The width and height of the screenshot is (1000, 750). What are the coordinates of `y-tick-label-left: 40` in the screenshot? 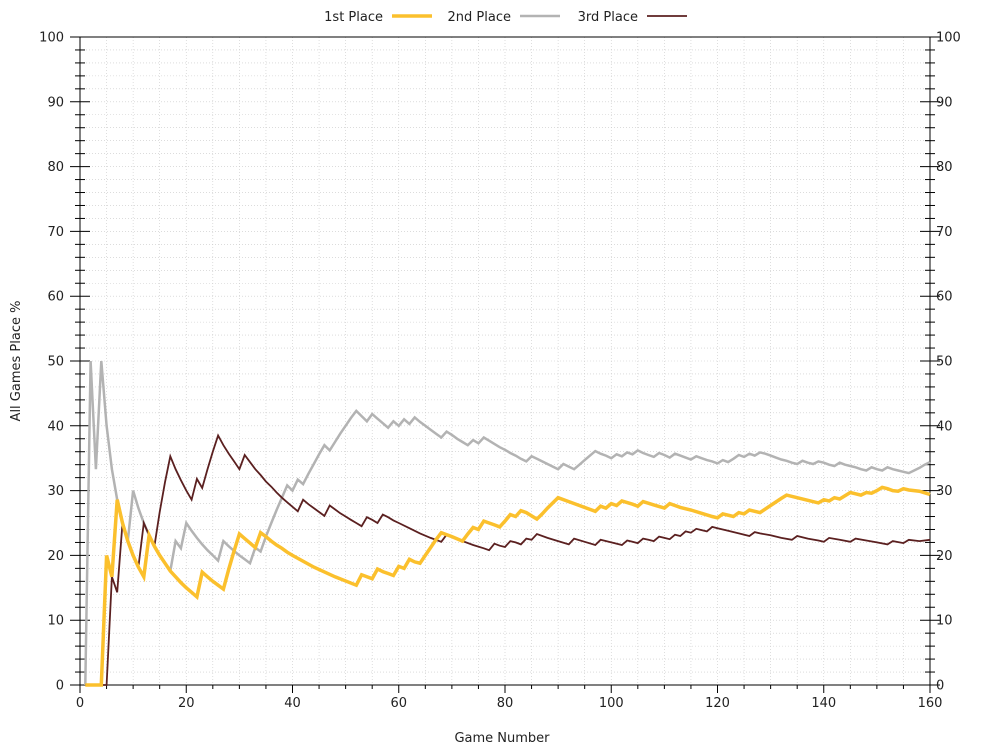 It's located at (55, 426).